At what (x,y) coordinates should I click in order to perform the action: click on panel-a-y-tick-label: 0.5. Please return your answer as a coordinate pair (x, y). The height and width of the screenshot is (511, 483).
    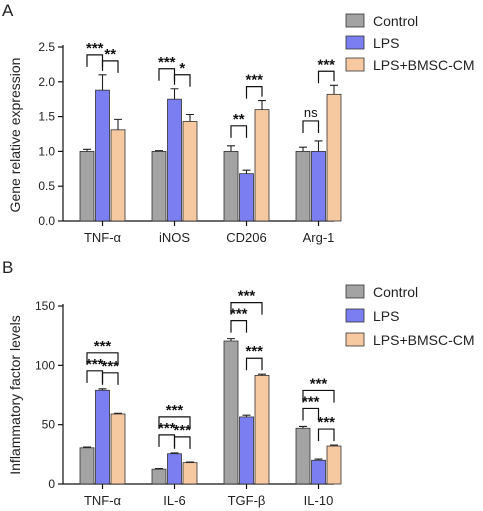
    Looking at the image, I should click on (46, 186).